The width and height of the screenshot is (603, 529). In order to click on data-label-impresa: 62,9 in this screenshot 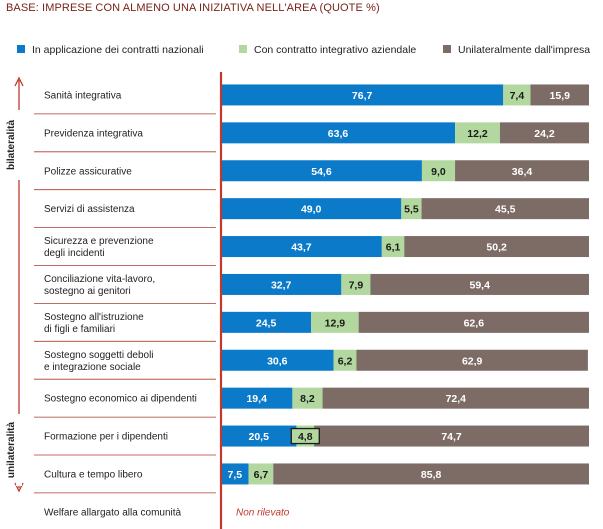, I will do `click(472, 361)`.